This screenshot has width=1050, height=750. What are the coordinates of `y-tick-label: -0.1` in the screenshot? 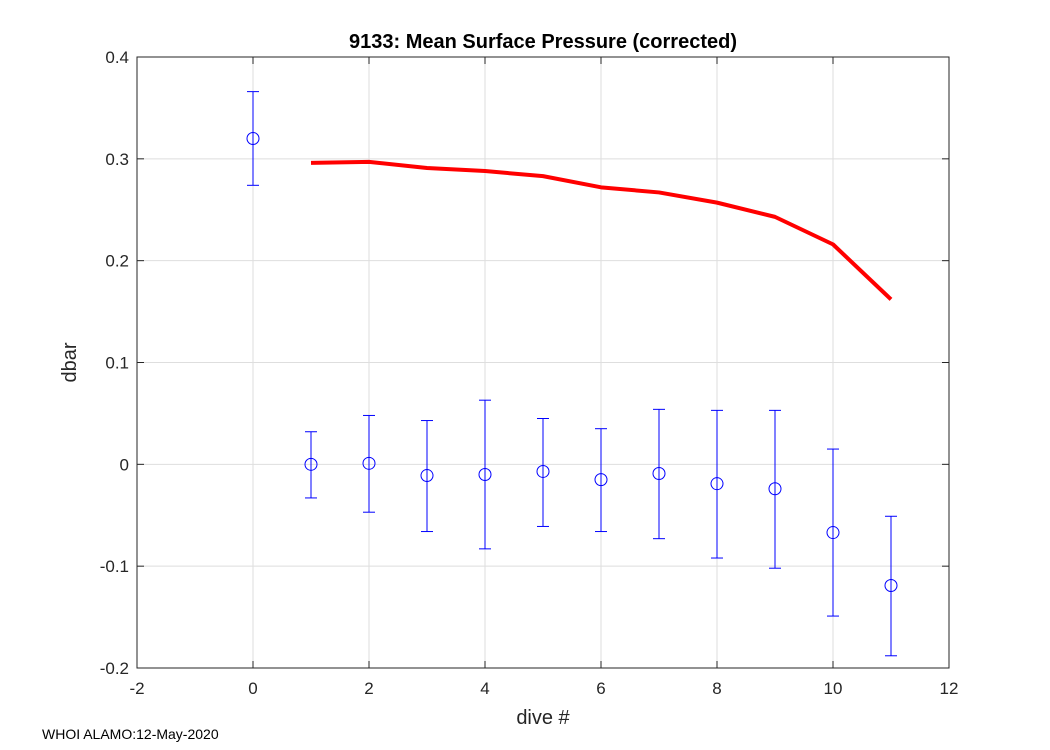 It's located at (114, 566).